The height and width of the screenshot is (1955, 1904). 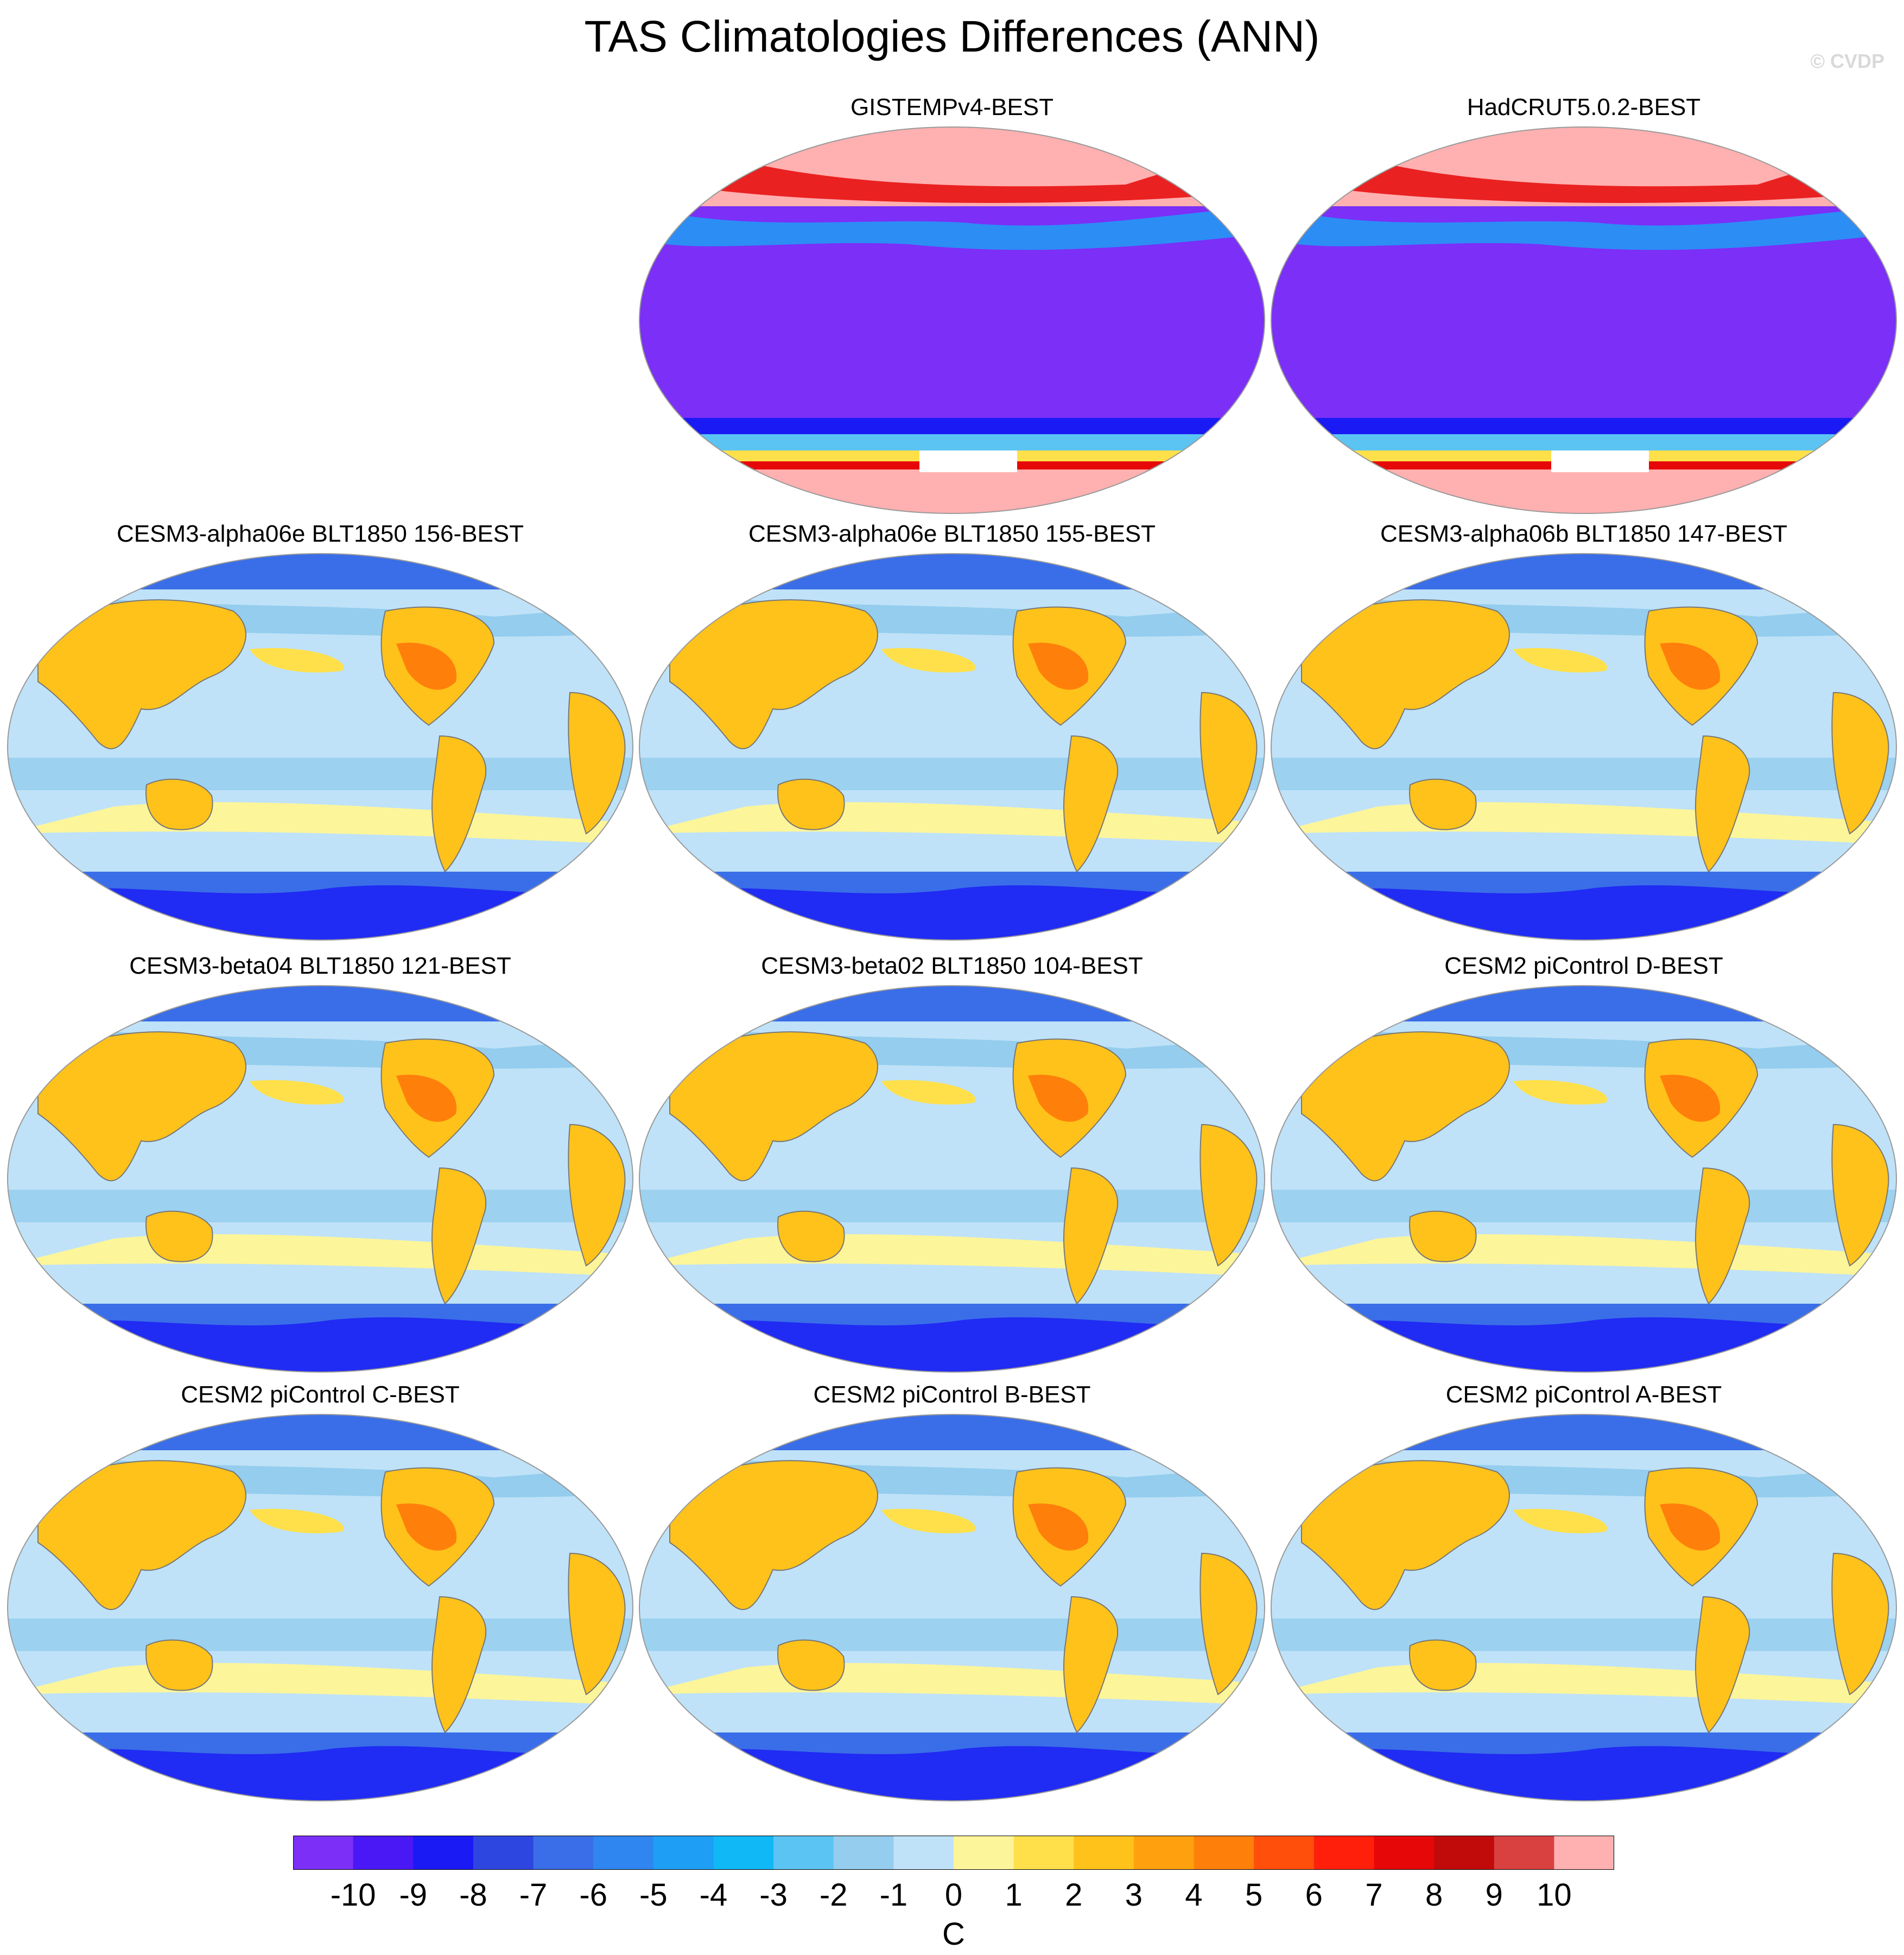 What do you see at coordinates (653, 1895) in the screenshot?
I see `colorbar-tick-label: -5` at bounding box center [653, 1895].